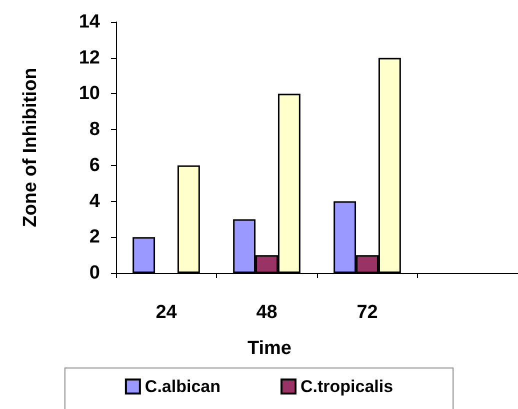 Image resolution: width=518 pixels, height=409 pixels. Describe the element at coordinates (94, 129) in the screenshot. I see `y-tick-label: 8` at that location.